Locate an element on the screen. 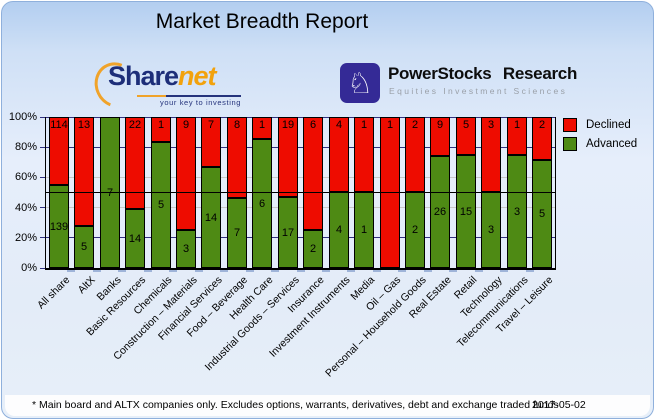  bar-segment-declined: 19 is located at coordinates (288, 157).